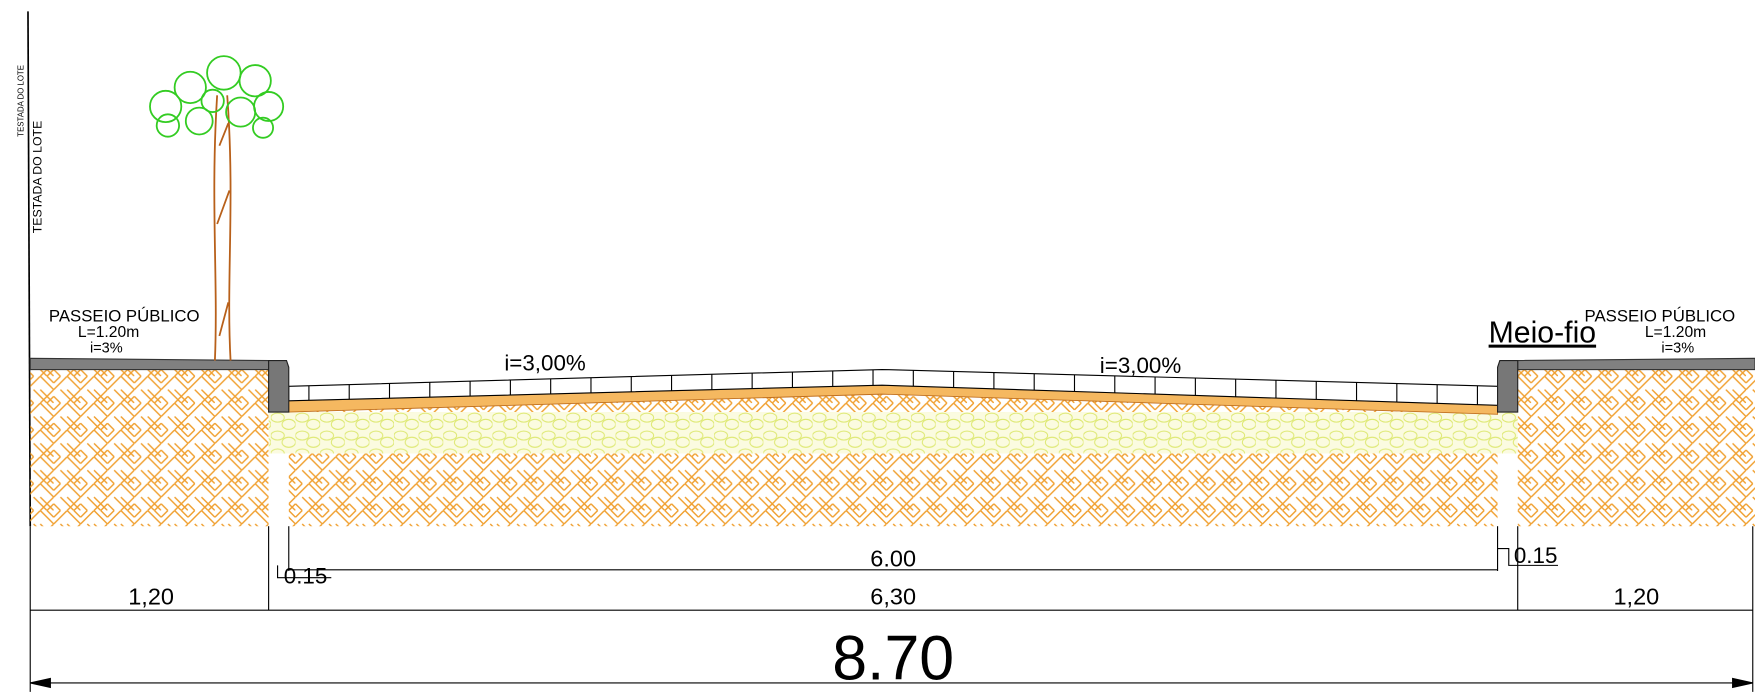 The image size is (1755, 697). What do you see at coordinates (893, 433) in the screenshot?
I see `gravel-base` at bounding box center [893, 433].